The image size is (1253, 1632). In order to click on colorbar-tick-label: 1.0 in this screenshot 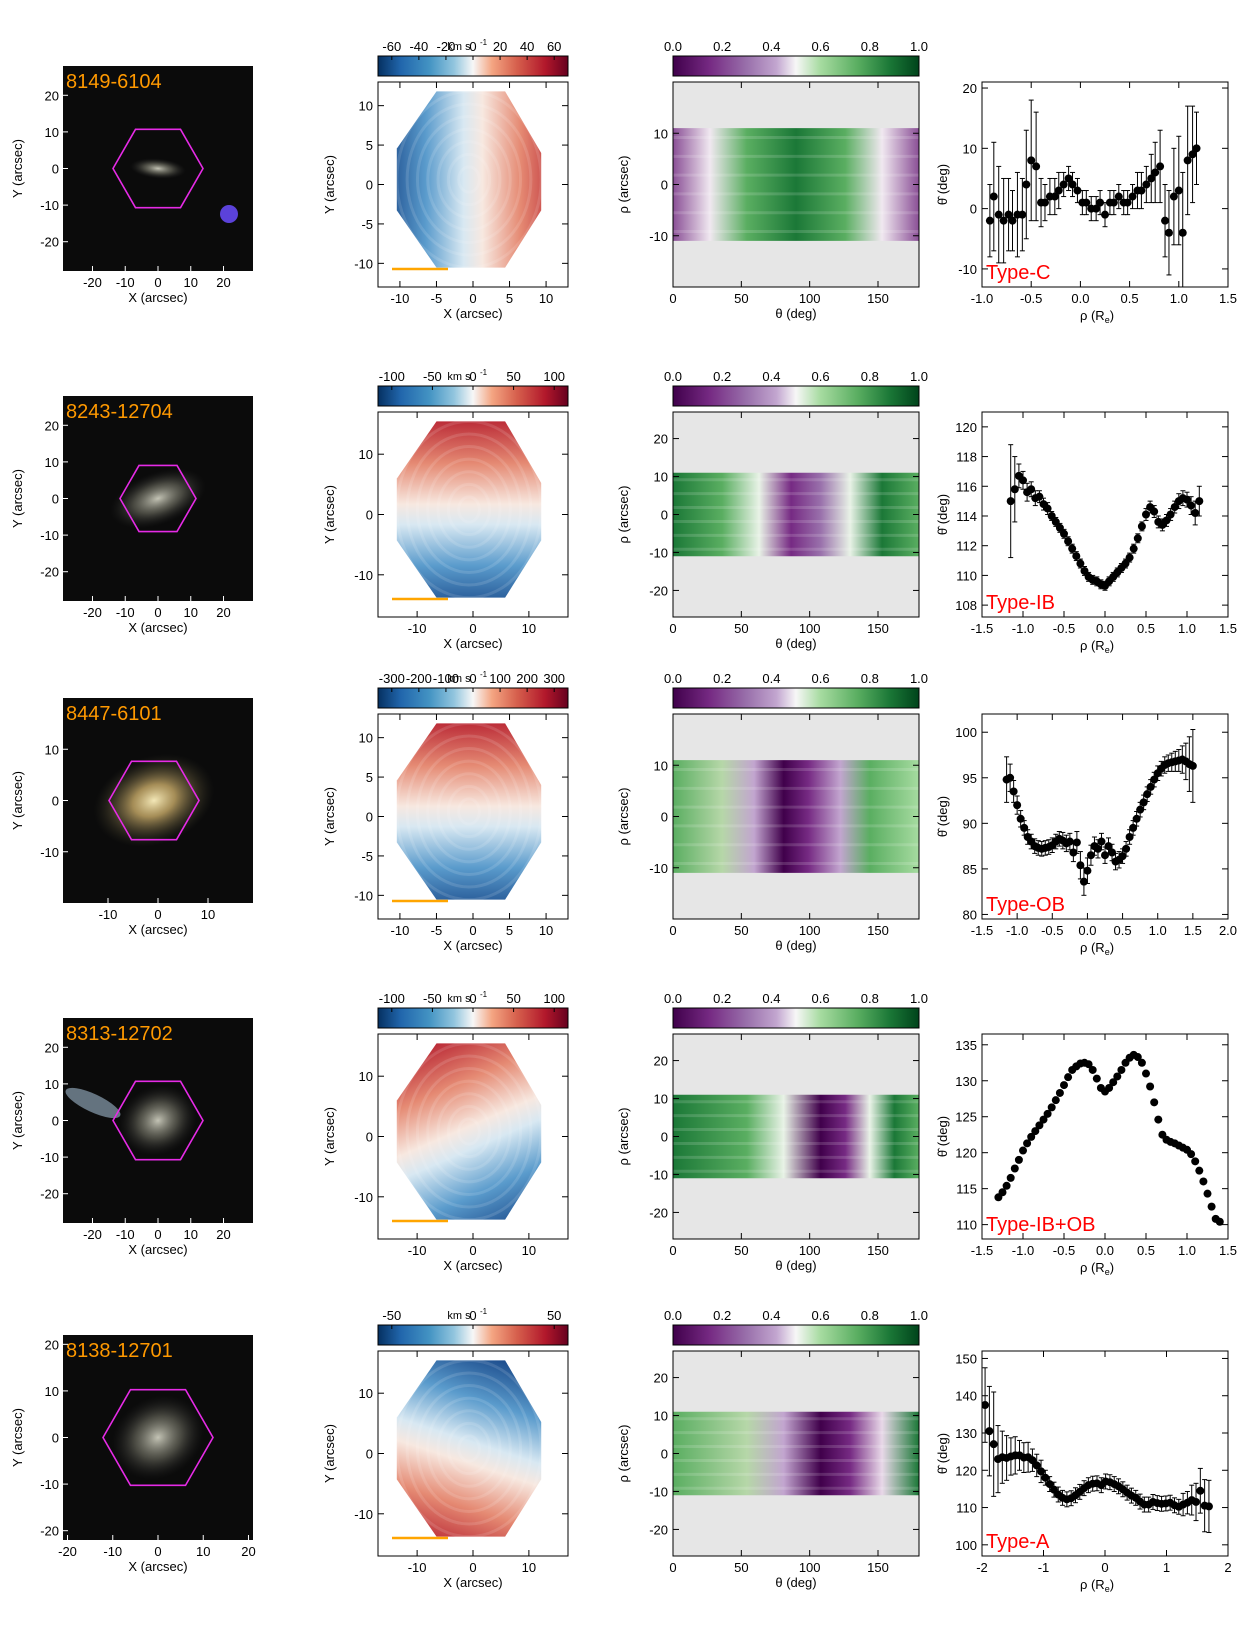, I will do `click(919, 46)`.